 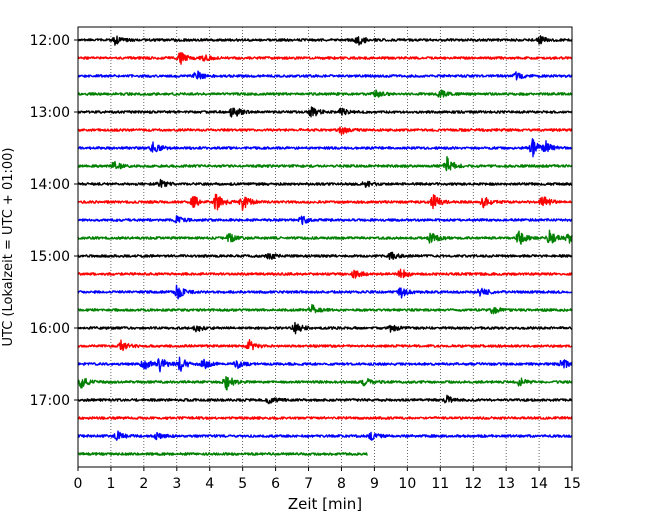 I want to click on x-tick-label: 8, so click(x=341, y=484).